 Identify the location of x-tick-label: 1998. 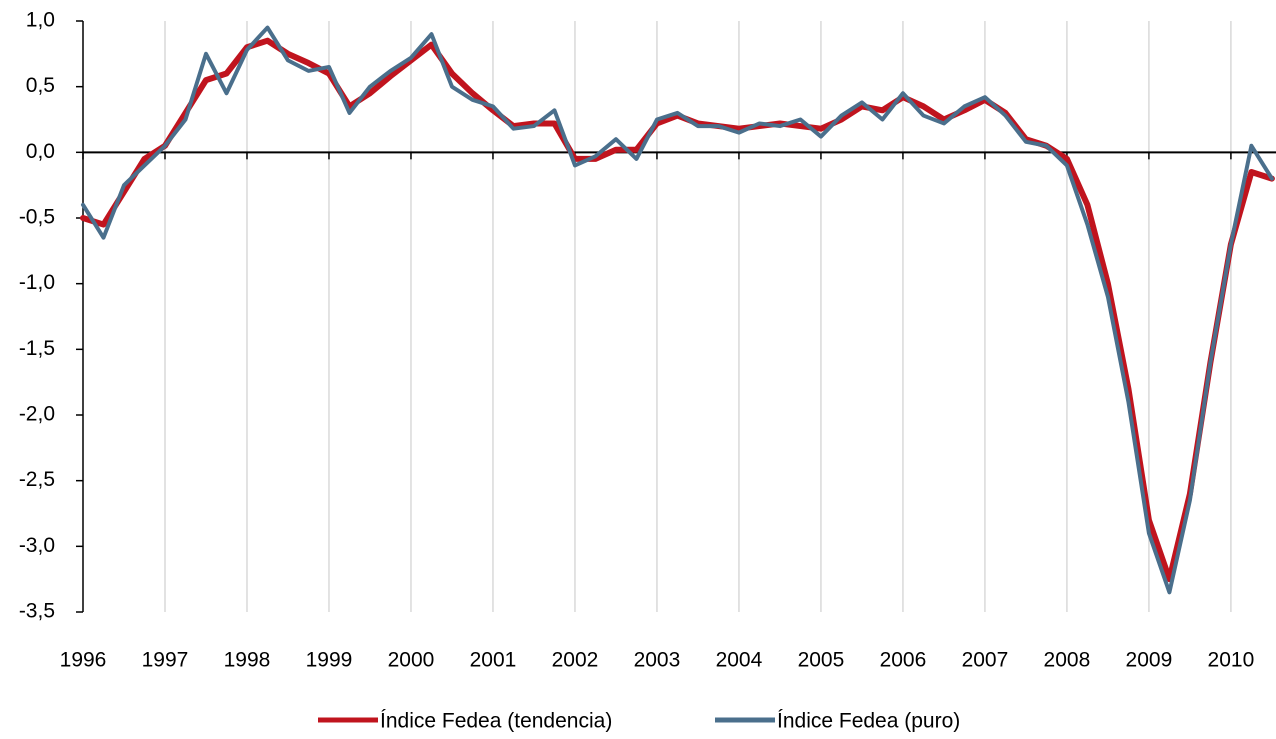
(247, 660).